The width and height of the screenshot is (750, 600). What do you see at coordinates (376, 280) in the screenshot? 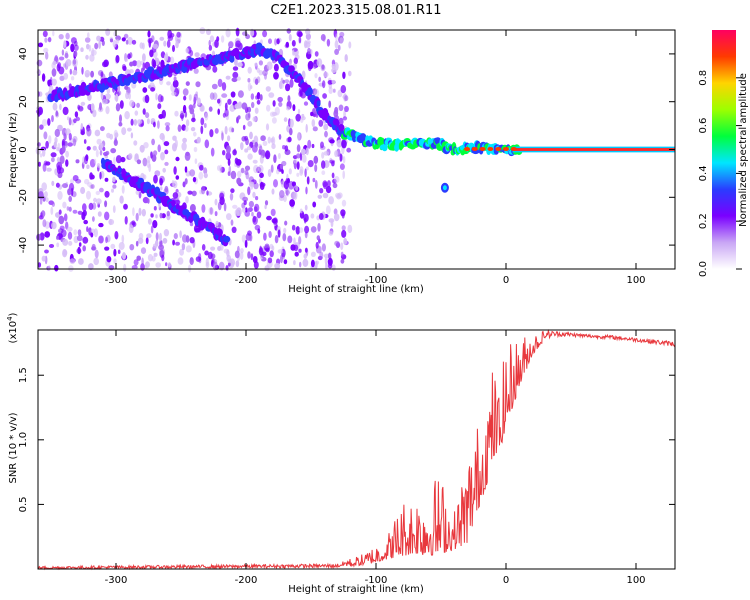
I see `x-tick-label: -100` at bounding box center [376, 280].